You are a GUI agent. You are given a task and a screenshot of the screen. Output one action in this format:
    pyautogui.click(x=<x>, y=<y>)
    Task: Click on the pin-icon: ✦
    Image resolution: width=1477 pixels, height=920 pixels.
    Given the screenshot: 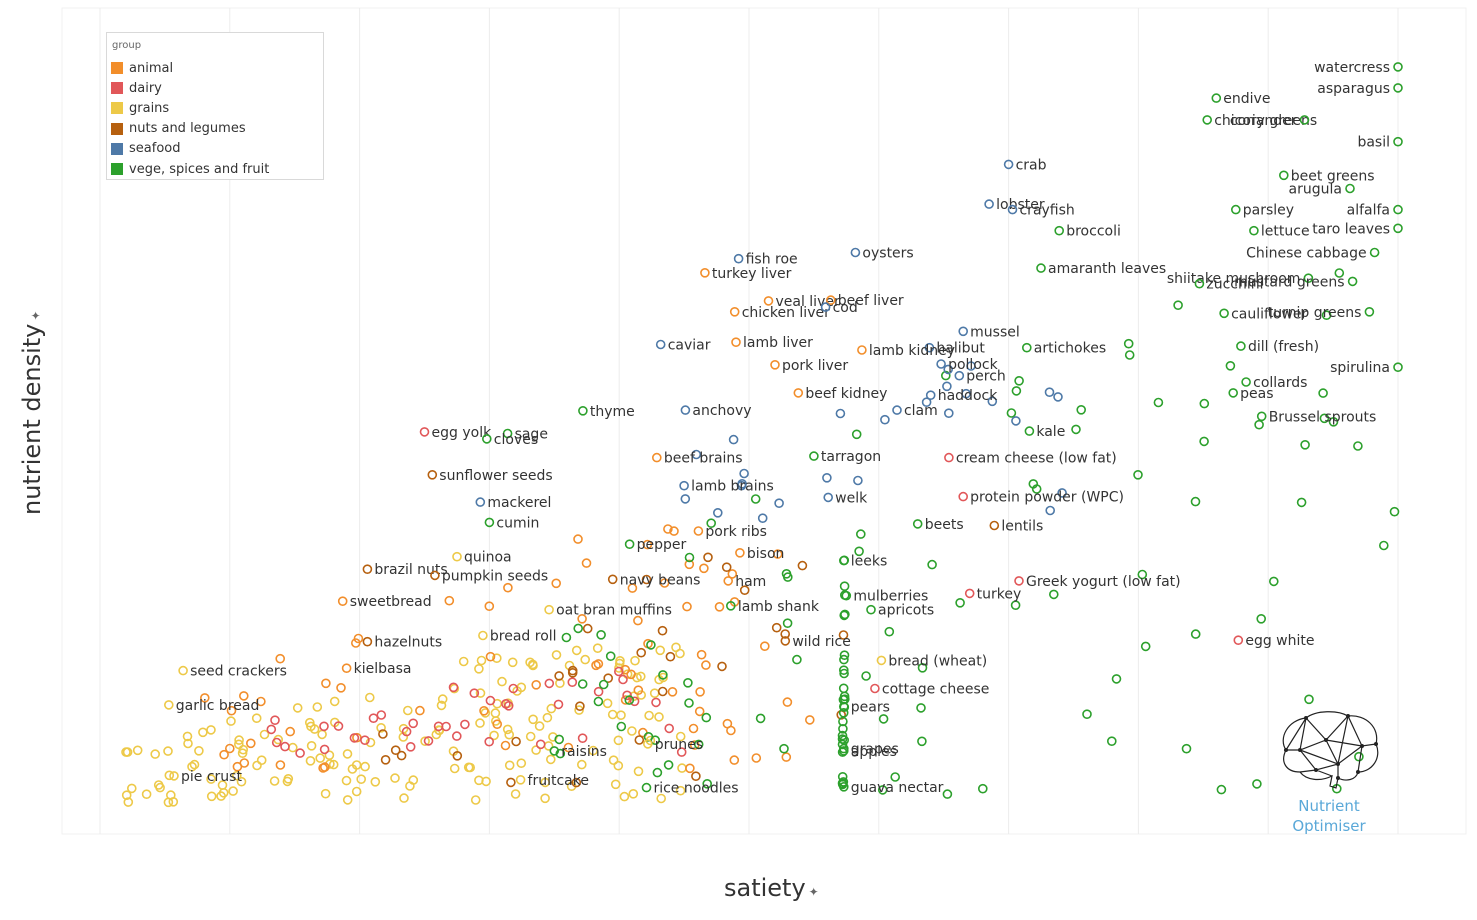 What is the action you would take?
    pyautogui.click(x=813, y=892)
    